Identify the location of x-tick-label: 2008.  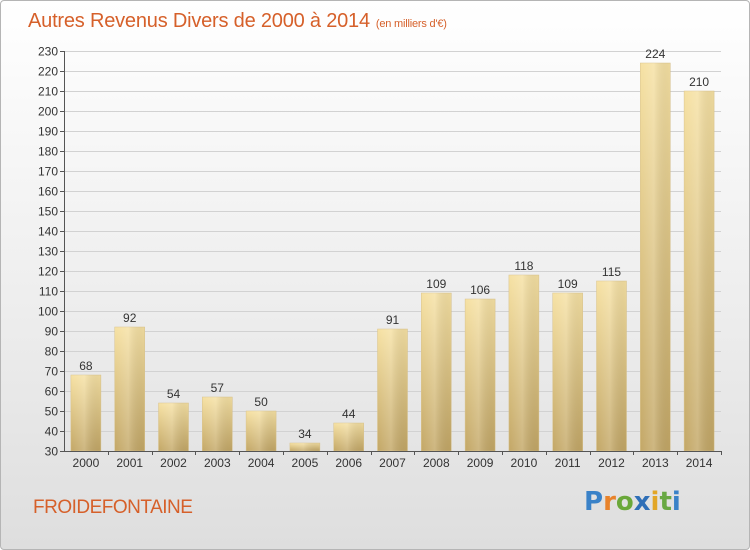
(436, 463).